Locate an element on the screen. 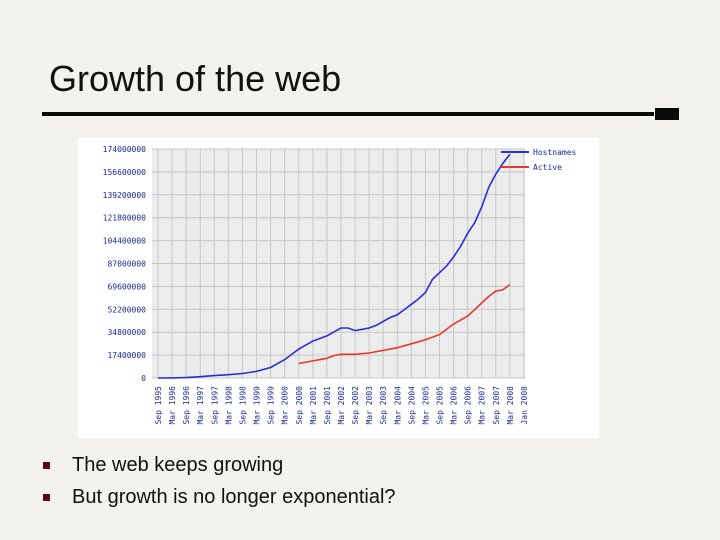  x-tick-label: Sep 2005 is located at coordinates (440, 405).